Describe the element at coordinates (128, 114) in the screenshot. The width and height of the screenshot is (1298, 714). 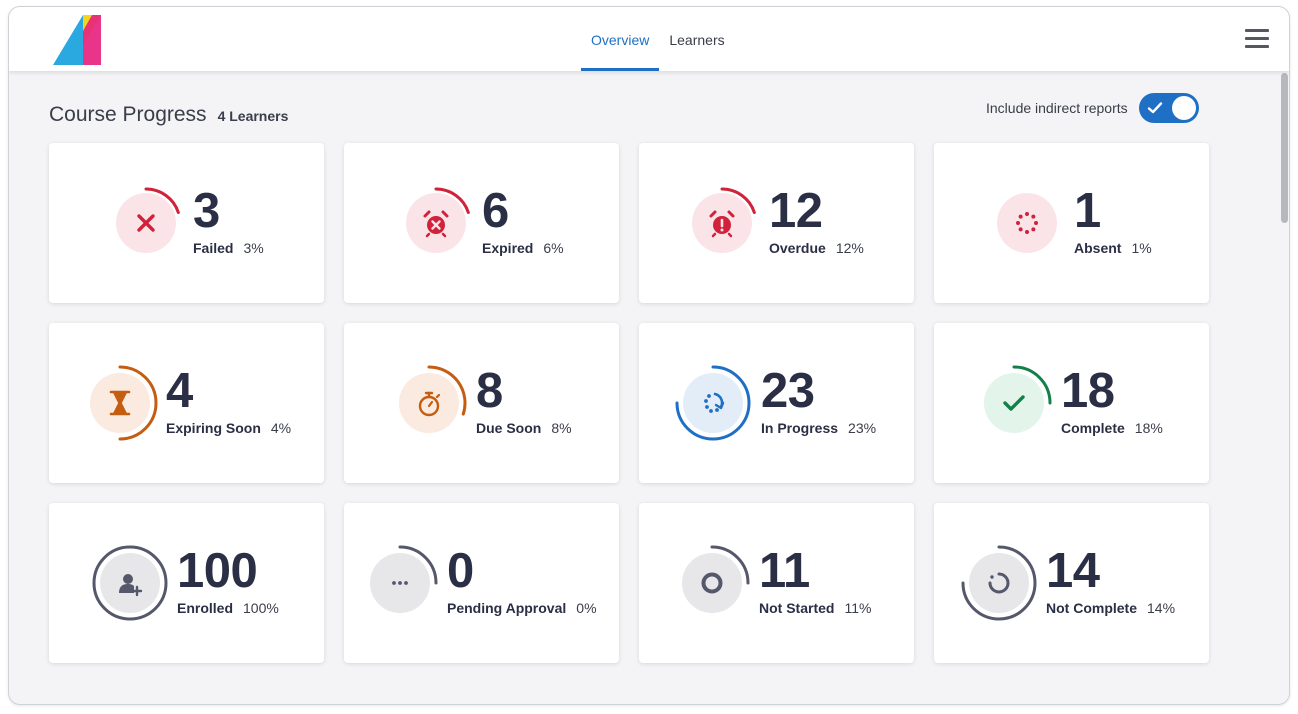
I see `page-title: Course Progress` at that location.